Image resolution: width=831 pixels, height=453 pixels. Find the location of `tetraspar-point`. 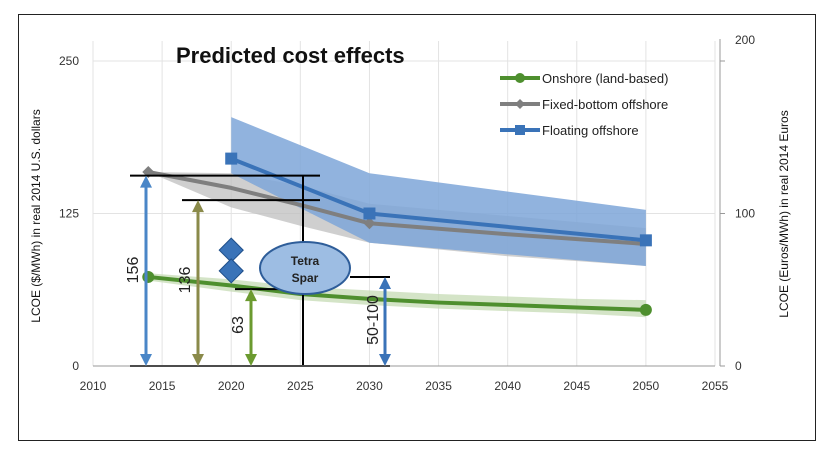

tetraspar-point is located at coordinates (231, 271).